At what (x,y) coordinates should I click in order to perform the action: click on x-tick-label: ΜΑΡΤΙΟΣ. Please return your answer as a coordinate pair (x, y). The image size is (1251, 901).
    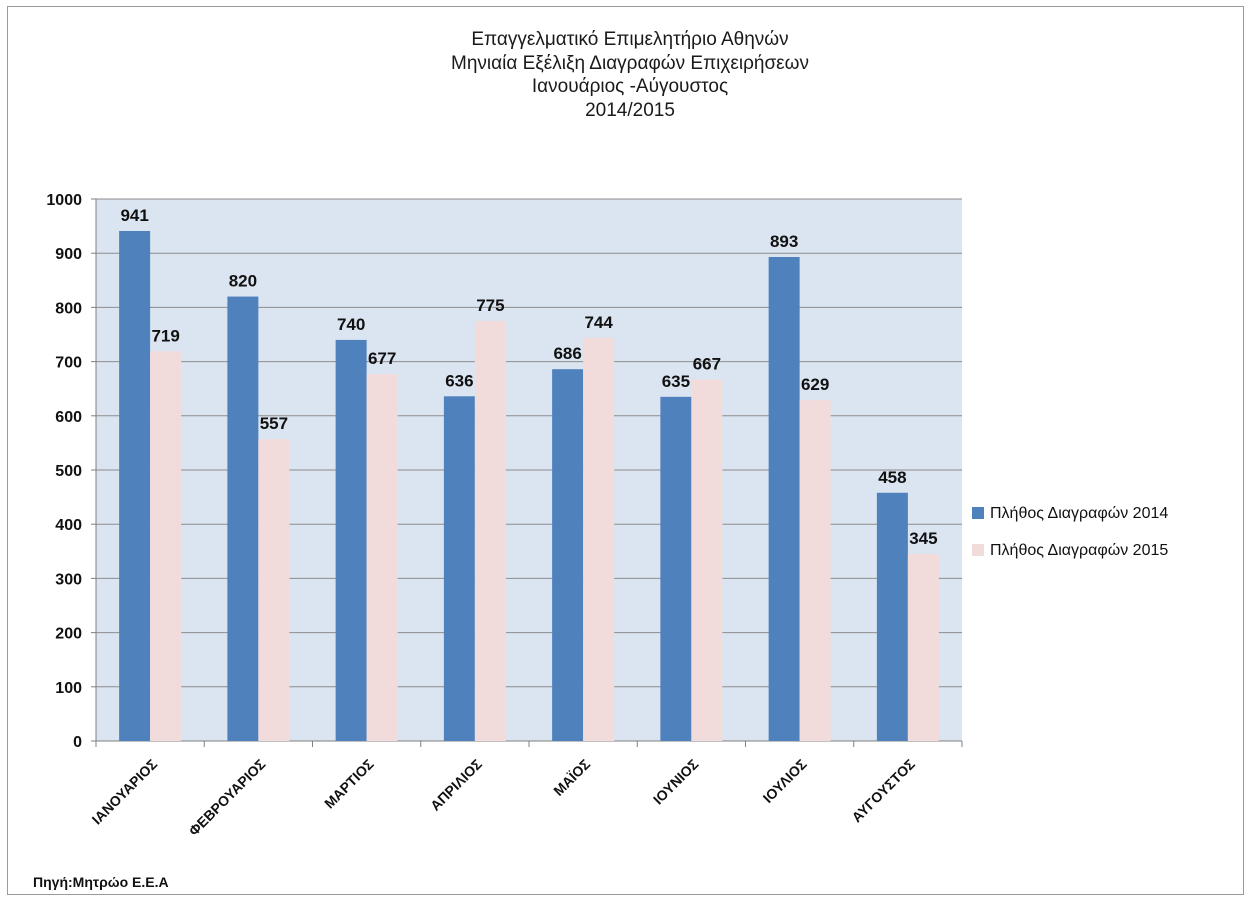
    Looking at the image, I should click on (349, 784).